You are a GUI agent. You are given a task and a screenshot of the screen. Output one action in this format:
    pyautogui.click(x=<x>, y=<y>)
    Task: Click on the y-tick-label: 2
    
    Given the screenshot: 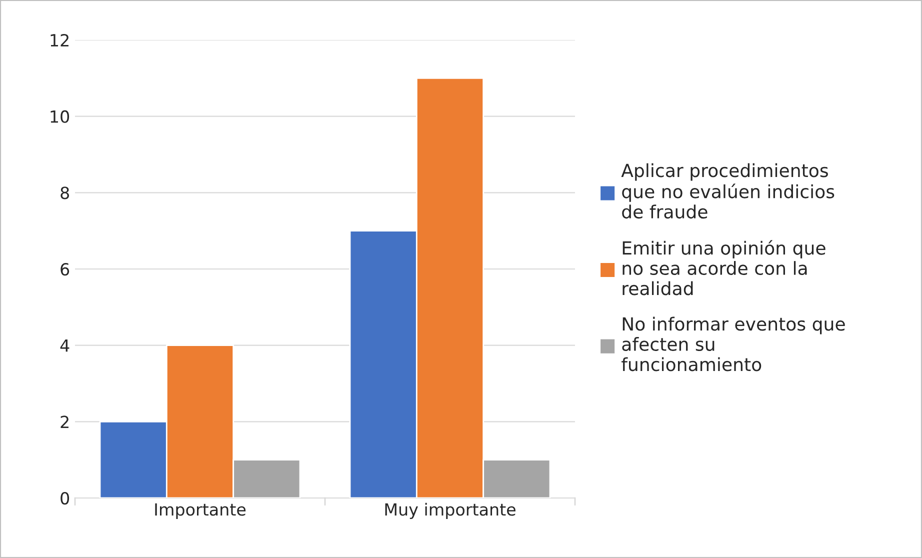 What is the action you would take?
    pyautogui.click(x=64, y=422)
    